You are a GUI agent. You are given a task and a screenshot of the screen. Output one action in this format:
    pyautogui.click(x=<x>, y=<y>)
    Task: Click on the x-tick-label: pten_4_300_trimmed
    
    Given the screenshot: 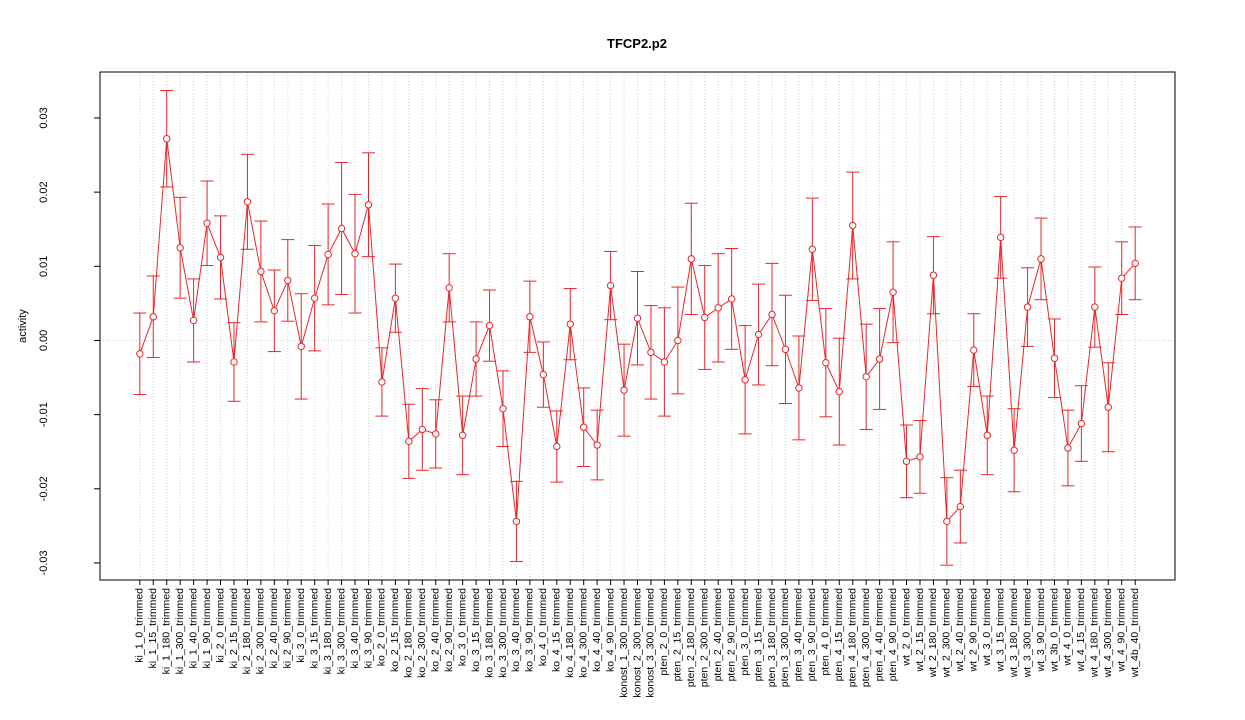 What is the action you would take?
    pyautogui.click(x=866, y=637)
    